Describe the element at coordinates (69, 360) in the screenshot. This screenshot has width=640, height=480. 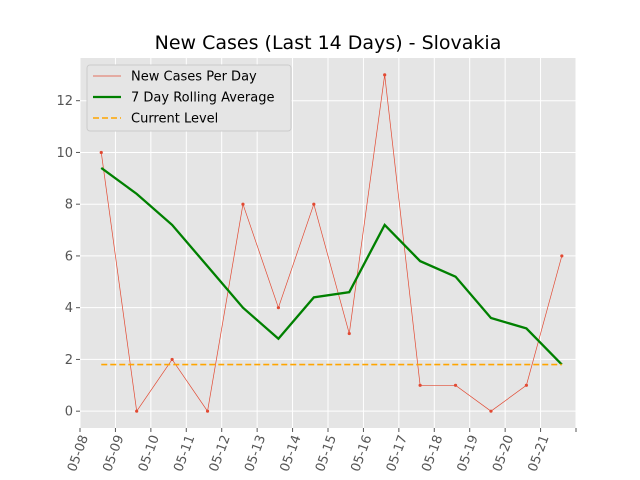
I see `y-tick-label: 2` at that location.